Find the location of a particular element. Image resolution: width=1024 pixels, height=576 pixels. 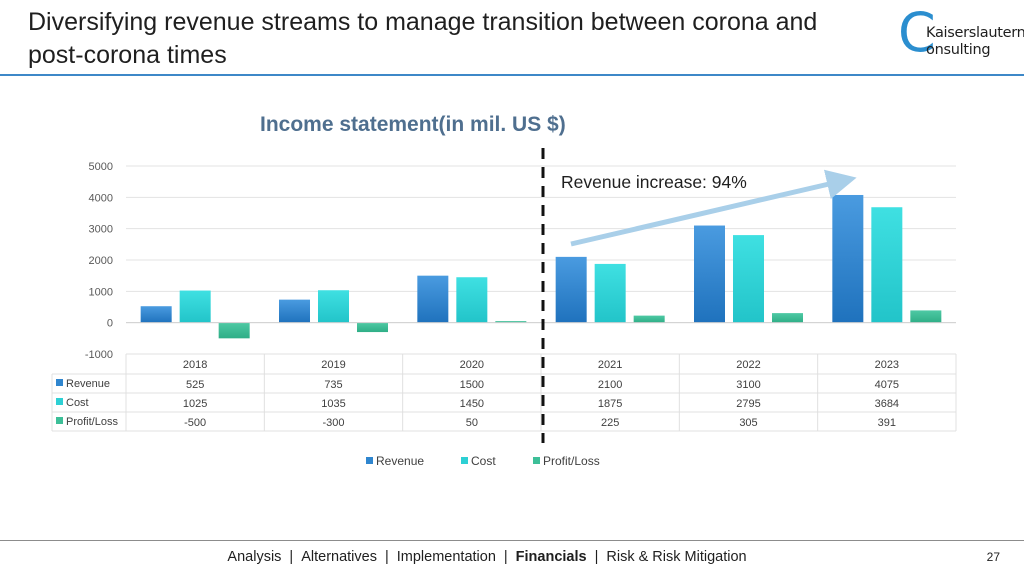

legend-label-revenue: Revenue is located at coordinates (400, 461).